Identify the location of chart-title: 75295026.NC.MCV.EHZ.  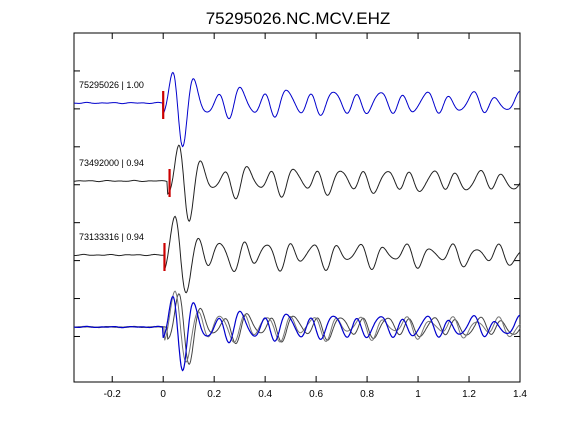
(298, 18).